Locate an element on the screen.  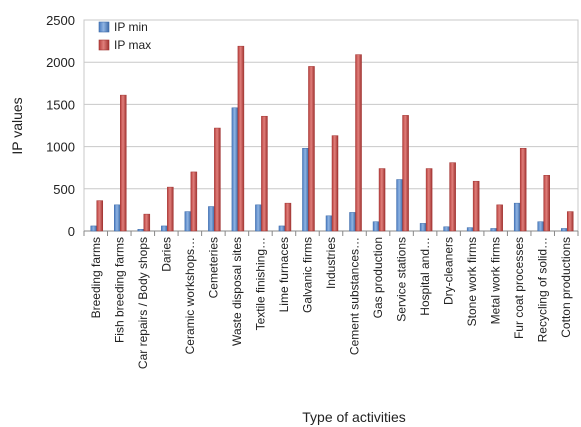
x-tick-label: Industries is located at coordinates (331, 263).